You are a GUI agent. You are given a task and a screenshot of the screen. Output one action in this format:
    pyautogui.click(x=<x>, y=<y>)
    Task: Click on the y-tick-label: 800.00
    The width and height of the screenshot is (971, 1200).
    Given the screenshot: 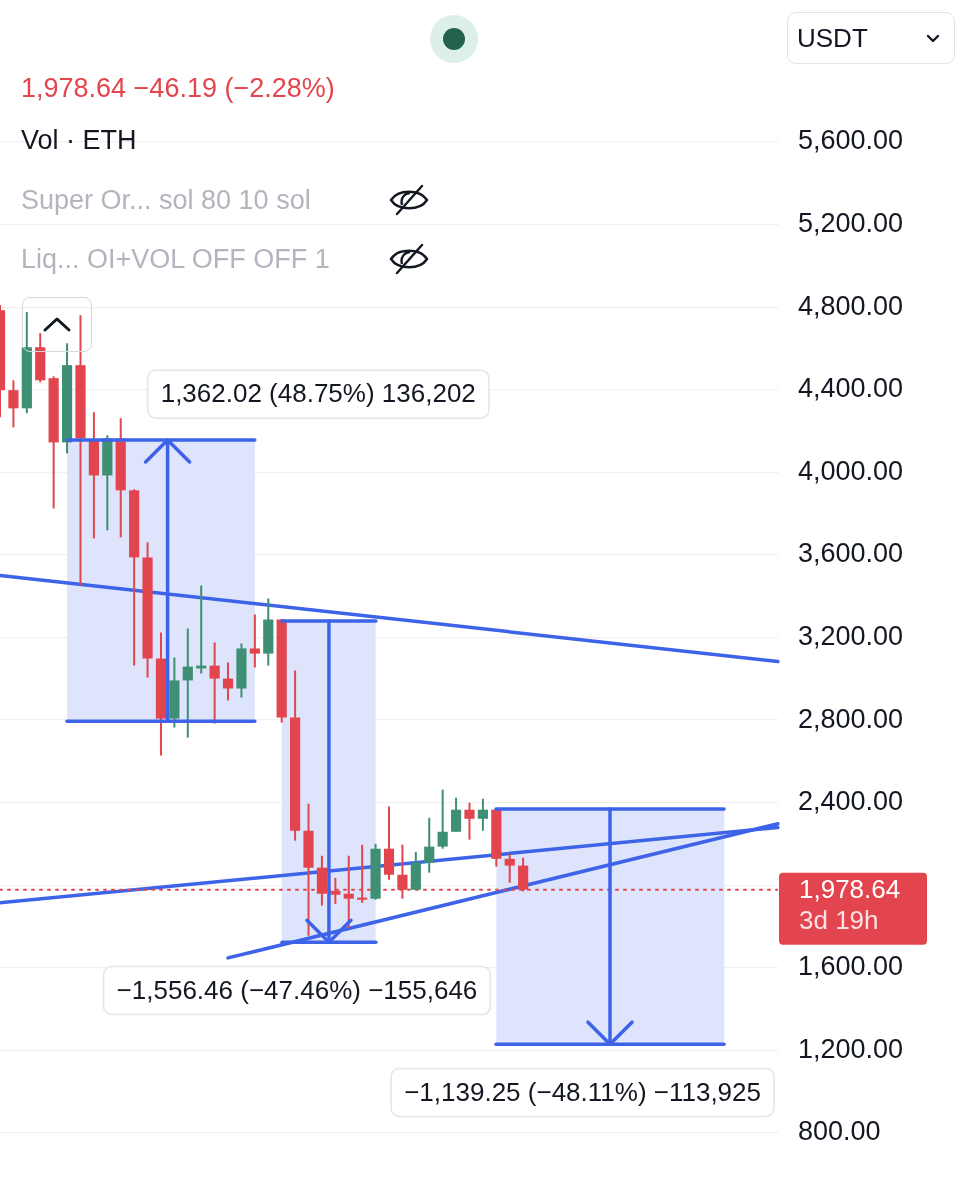 What is the action you would take?
    pyautogui.click(x=839, y=1131)
    